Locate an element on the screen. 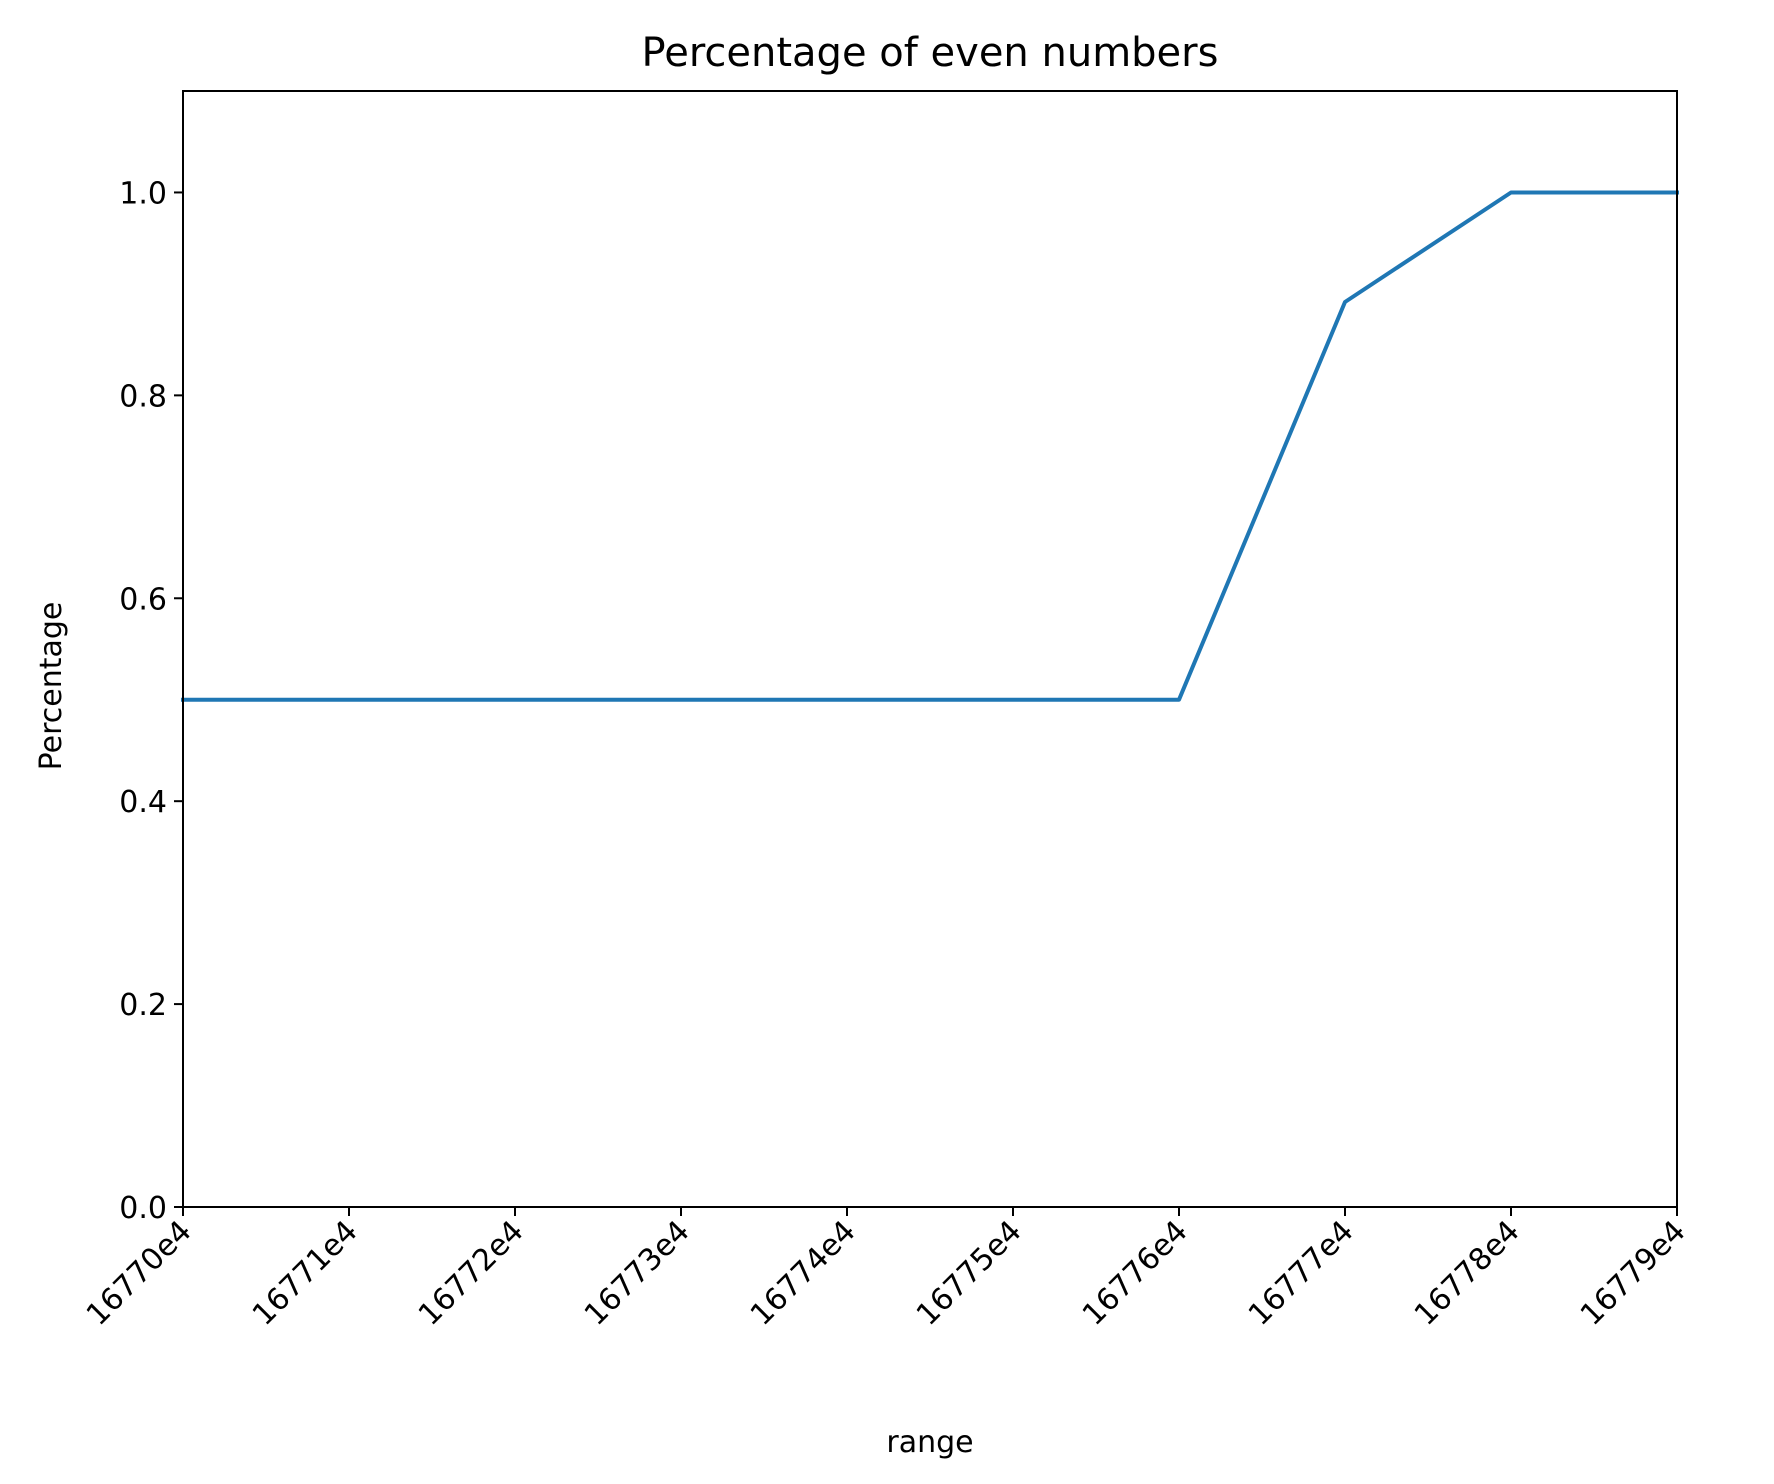 Image resolution: width=1774 pixels, height=1484 pixels. chart-title: Percentage of even numbers is located at coordinates (930, 53).